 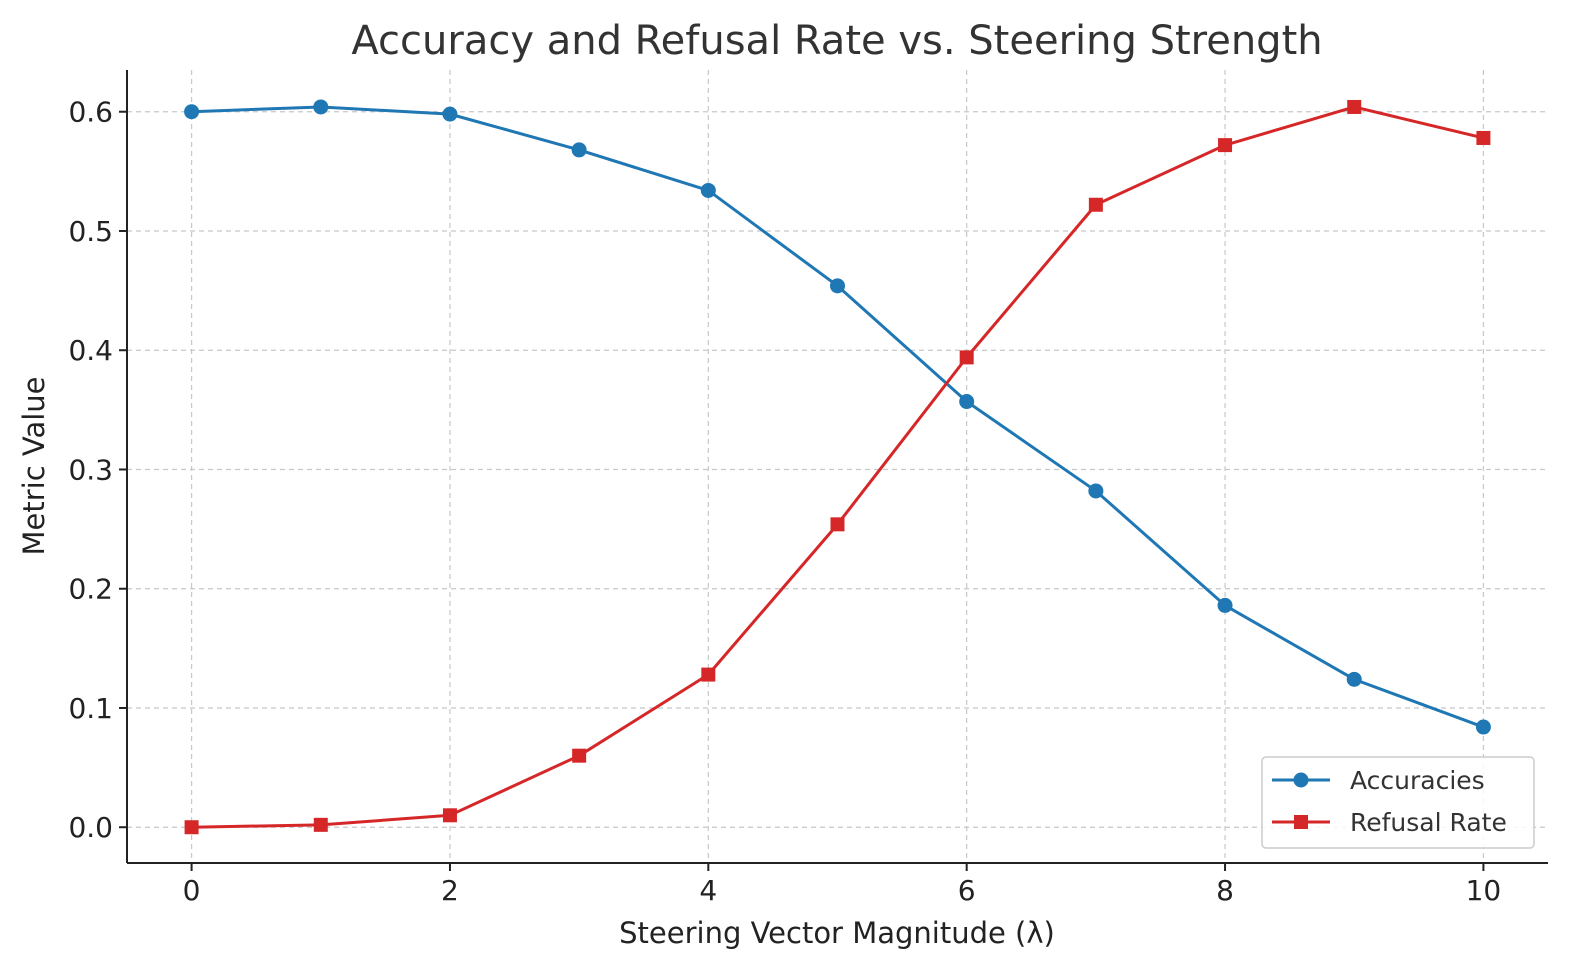 What do you see at coordinates (967, 890) in the screenshot?
I see `x-tick-label: 6` at bounding box center [967, 890].